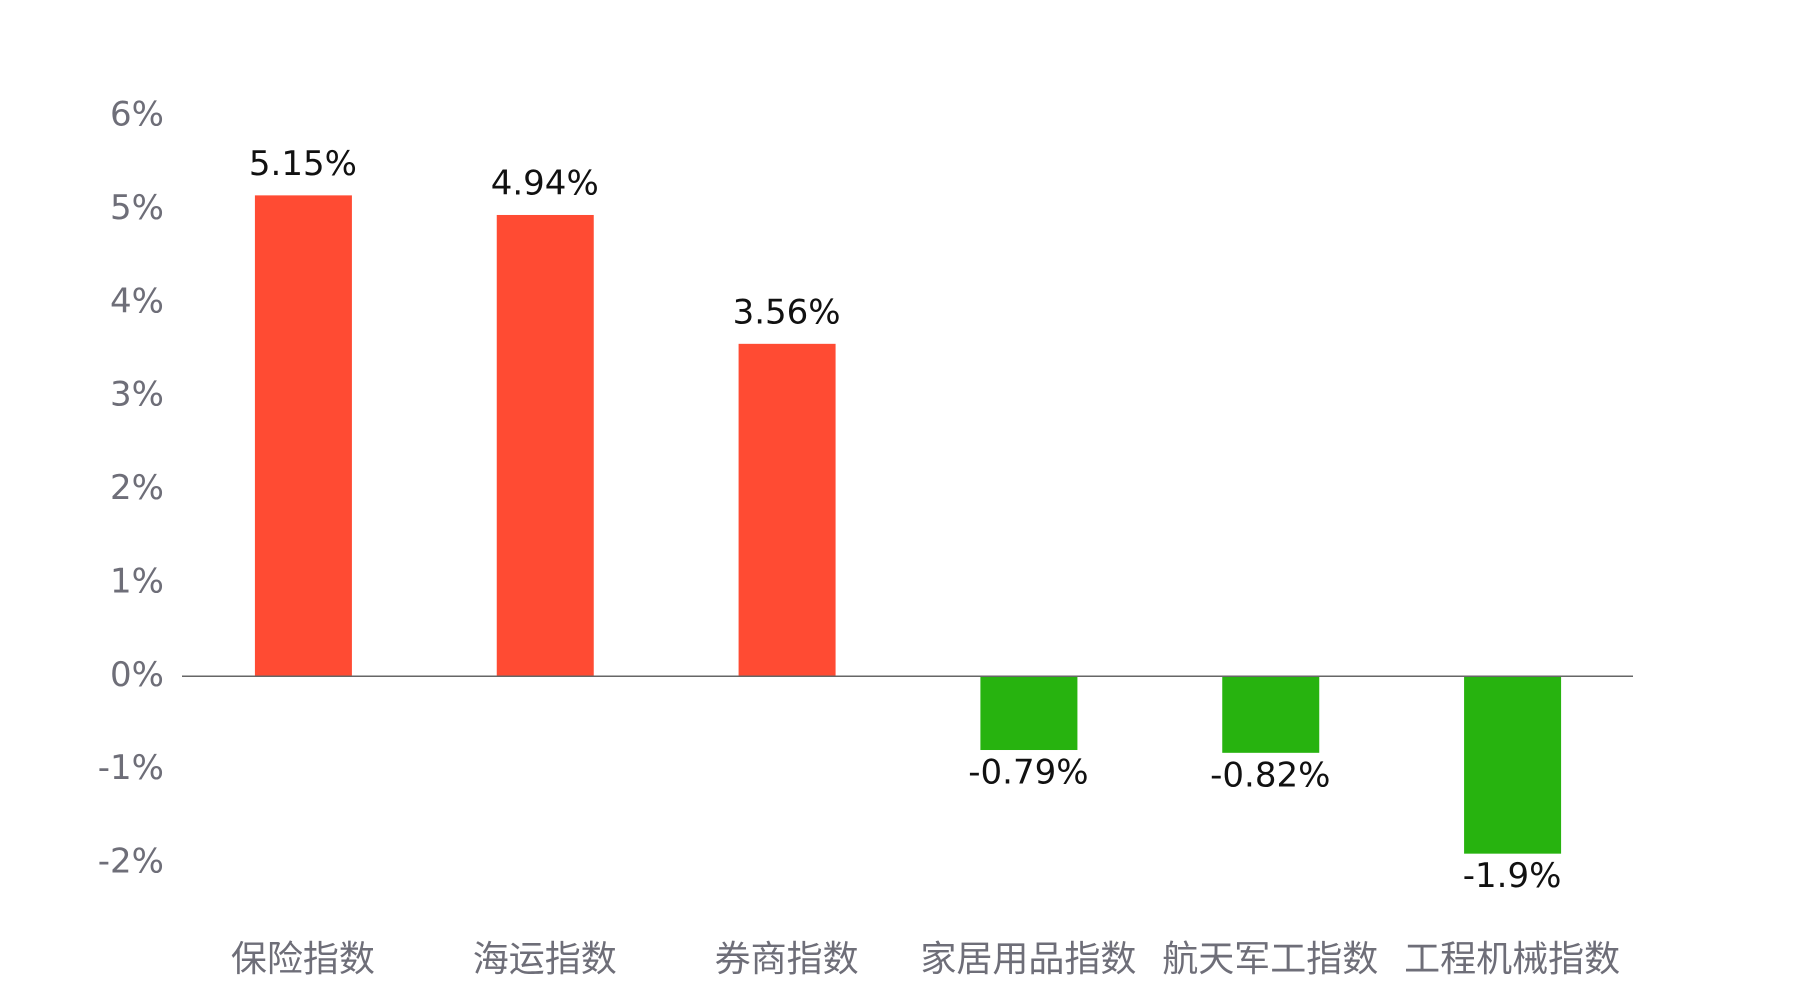 The width and height of the screenshot is (1800, 1000). I want to click on y-tick-label: 5%, so click(137, 208).